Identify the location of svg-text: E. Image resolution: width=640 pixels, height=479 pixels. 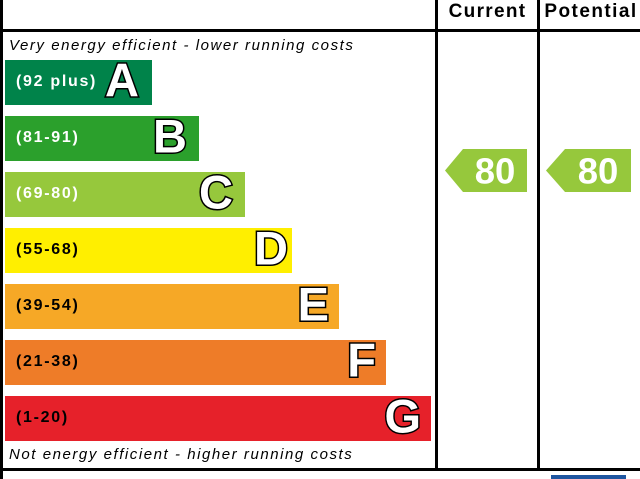
(313, 306).